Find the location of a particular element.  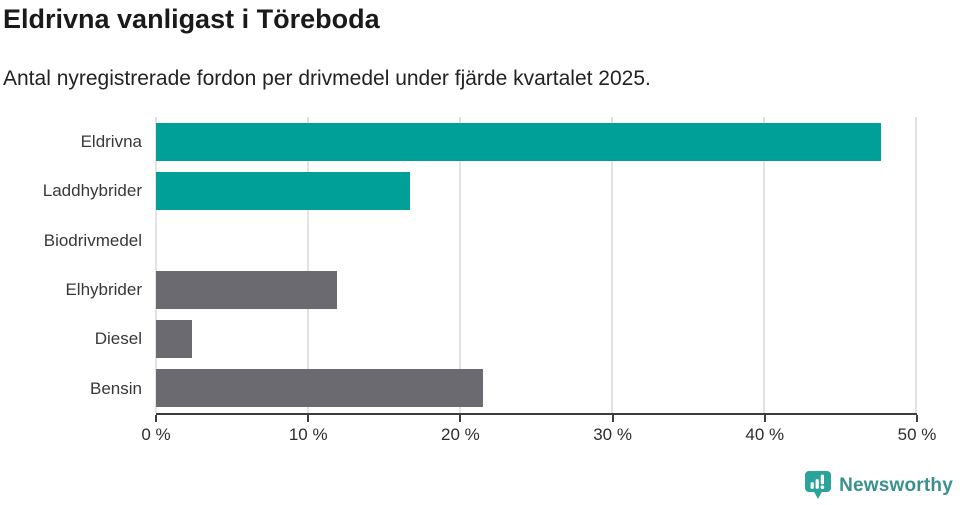

chart-title: Eldrivna vanligast i Töreboda is located at coordinates (191, 19).